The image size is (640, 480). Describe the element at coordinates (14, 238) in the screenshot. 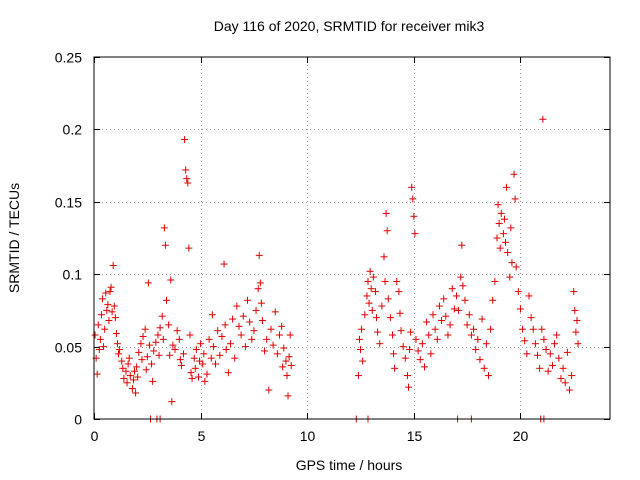

I see `y-axis-label: SRMTID / TECUs` at that location.